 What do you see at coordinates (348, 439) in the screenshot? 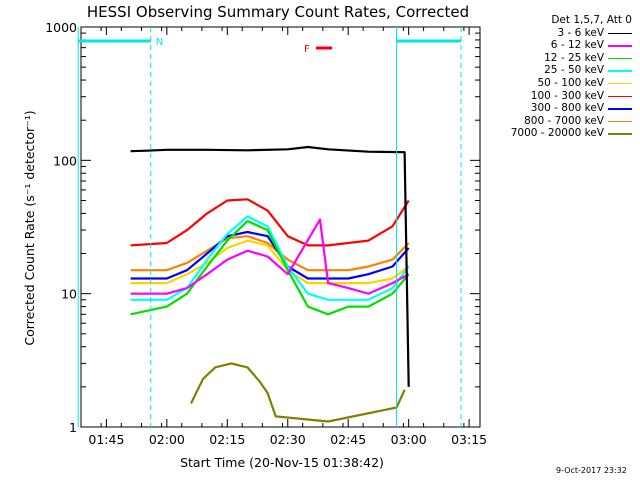
I see `x-tick-label: 02:45` at bounding box center [348, 439].